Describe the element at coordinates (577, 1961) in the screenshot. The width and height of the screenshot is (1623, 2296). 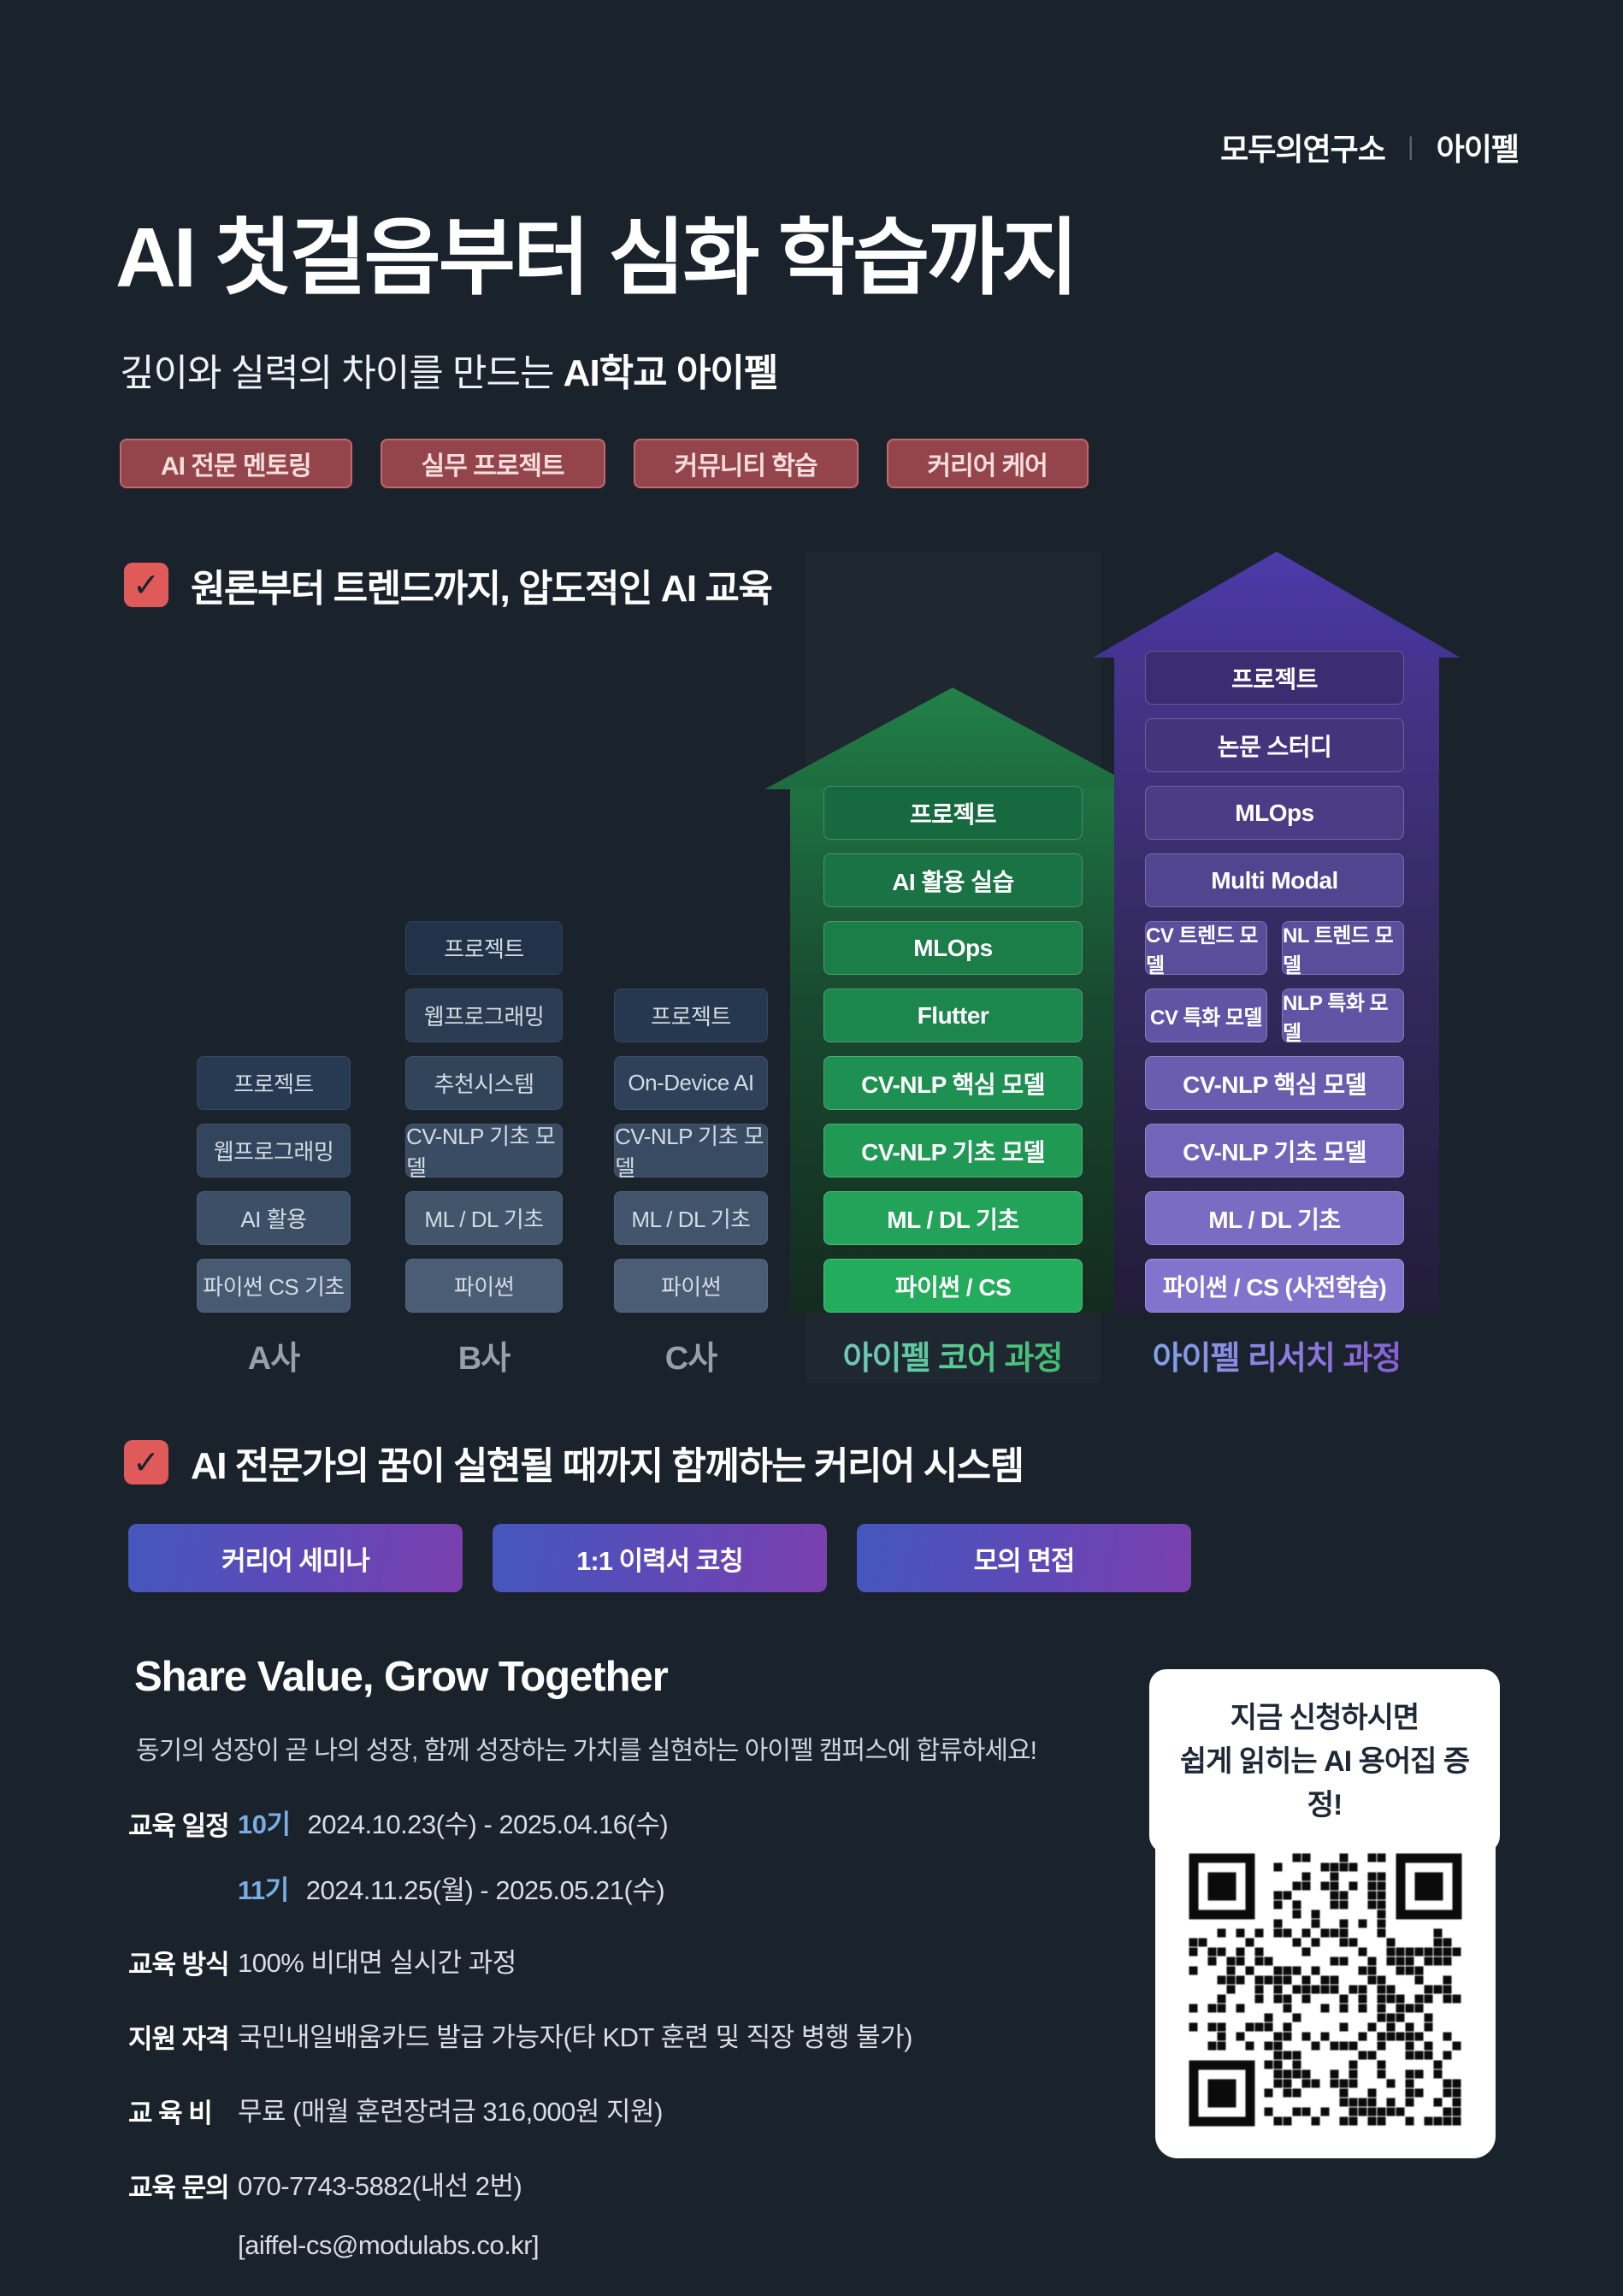
I see `info-row: 교육 방식 100% 비대면 실시간 과정` at that location.